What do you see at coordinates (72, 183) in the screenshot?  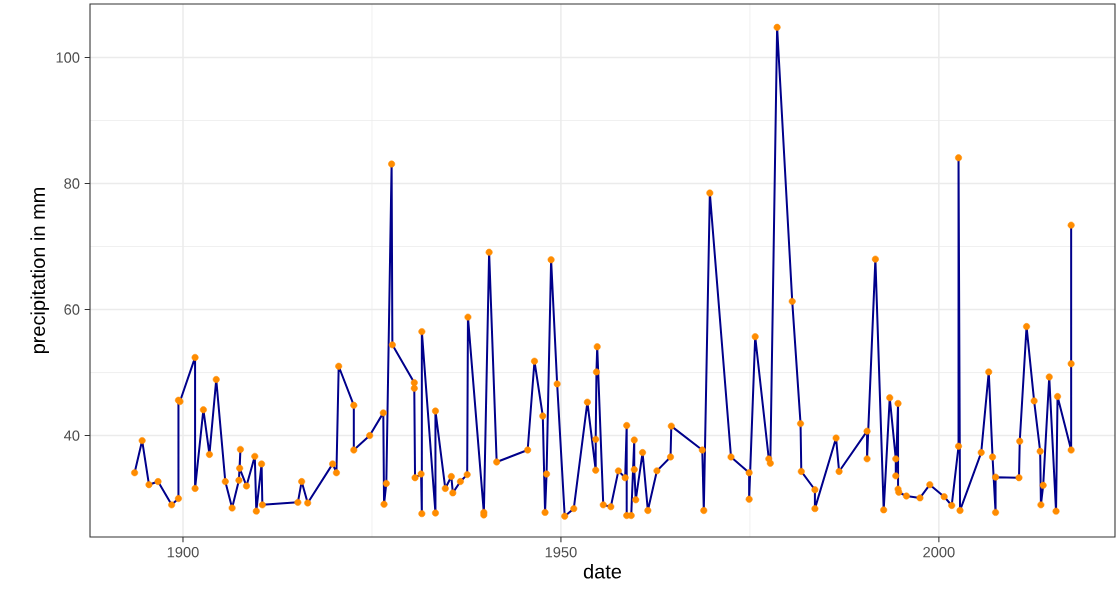 I see `y-tick-label: 80` at bounding box center [72, 183].